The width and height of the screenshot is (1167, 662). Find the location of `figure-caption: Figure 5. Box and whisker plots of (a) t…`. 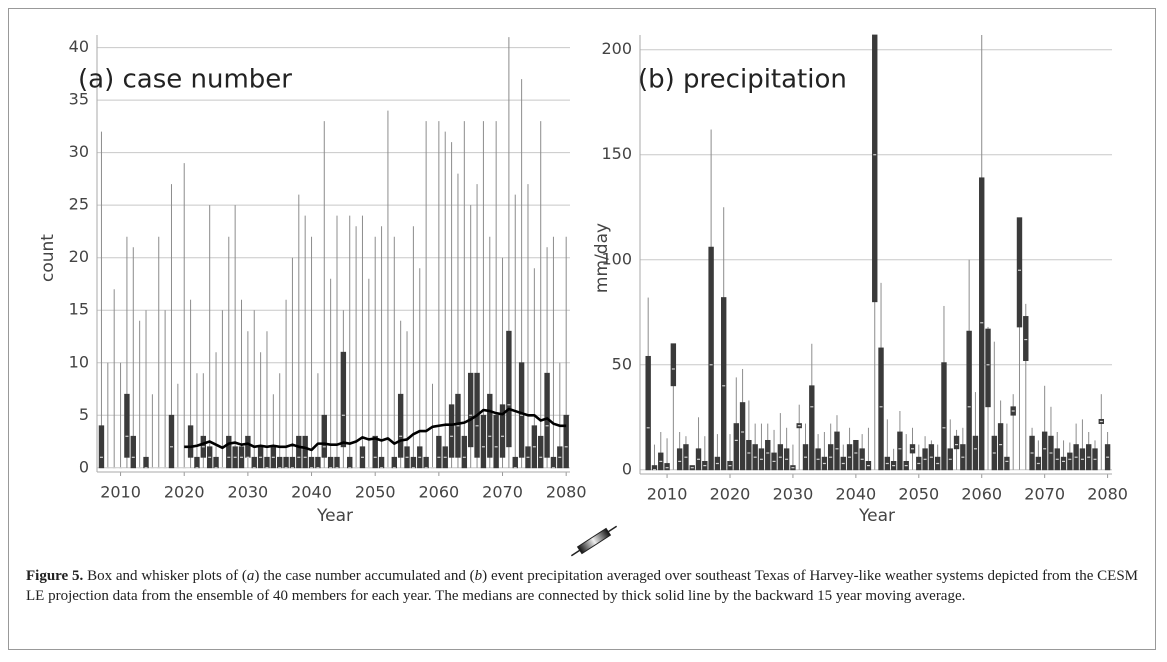

figure-caption: Figure 5. Box and whisker plots of (a) t… is located at coordinates (582, 586).